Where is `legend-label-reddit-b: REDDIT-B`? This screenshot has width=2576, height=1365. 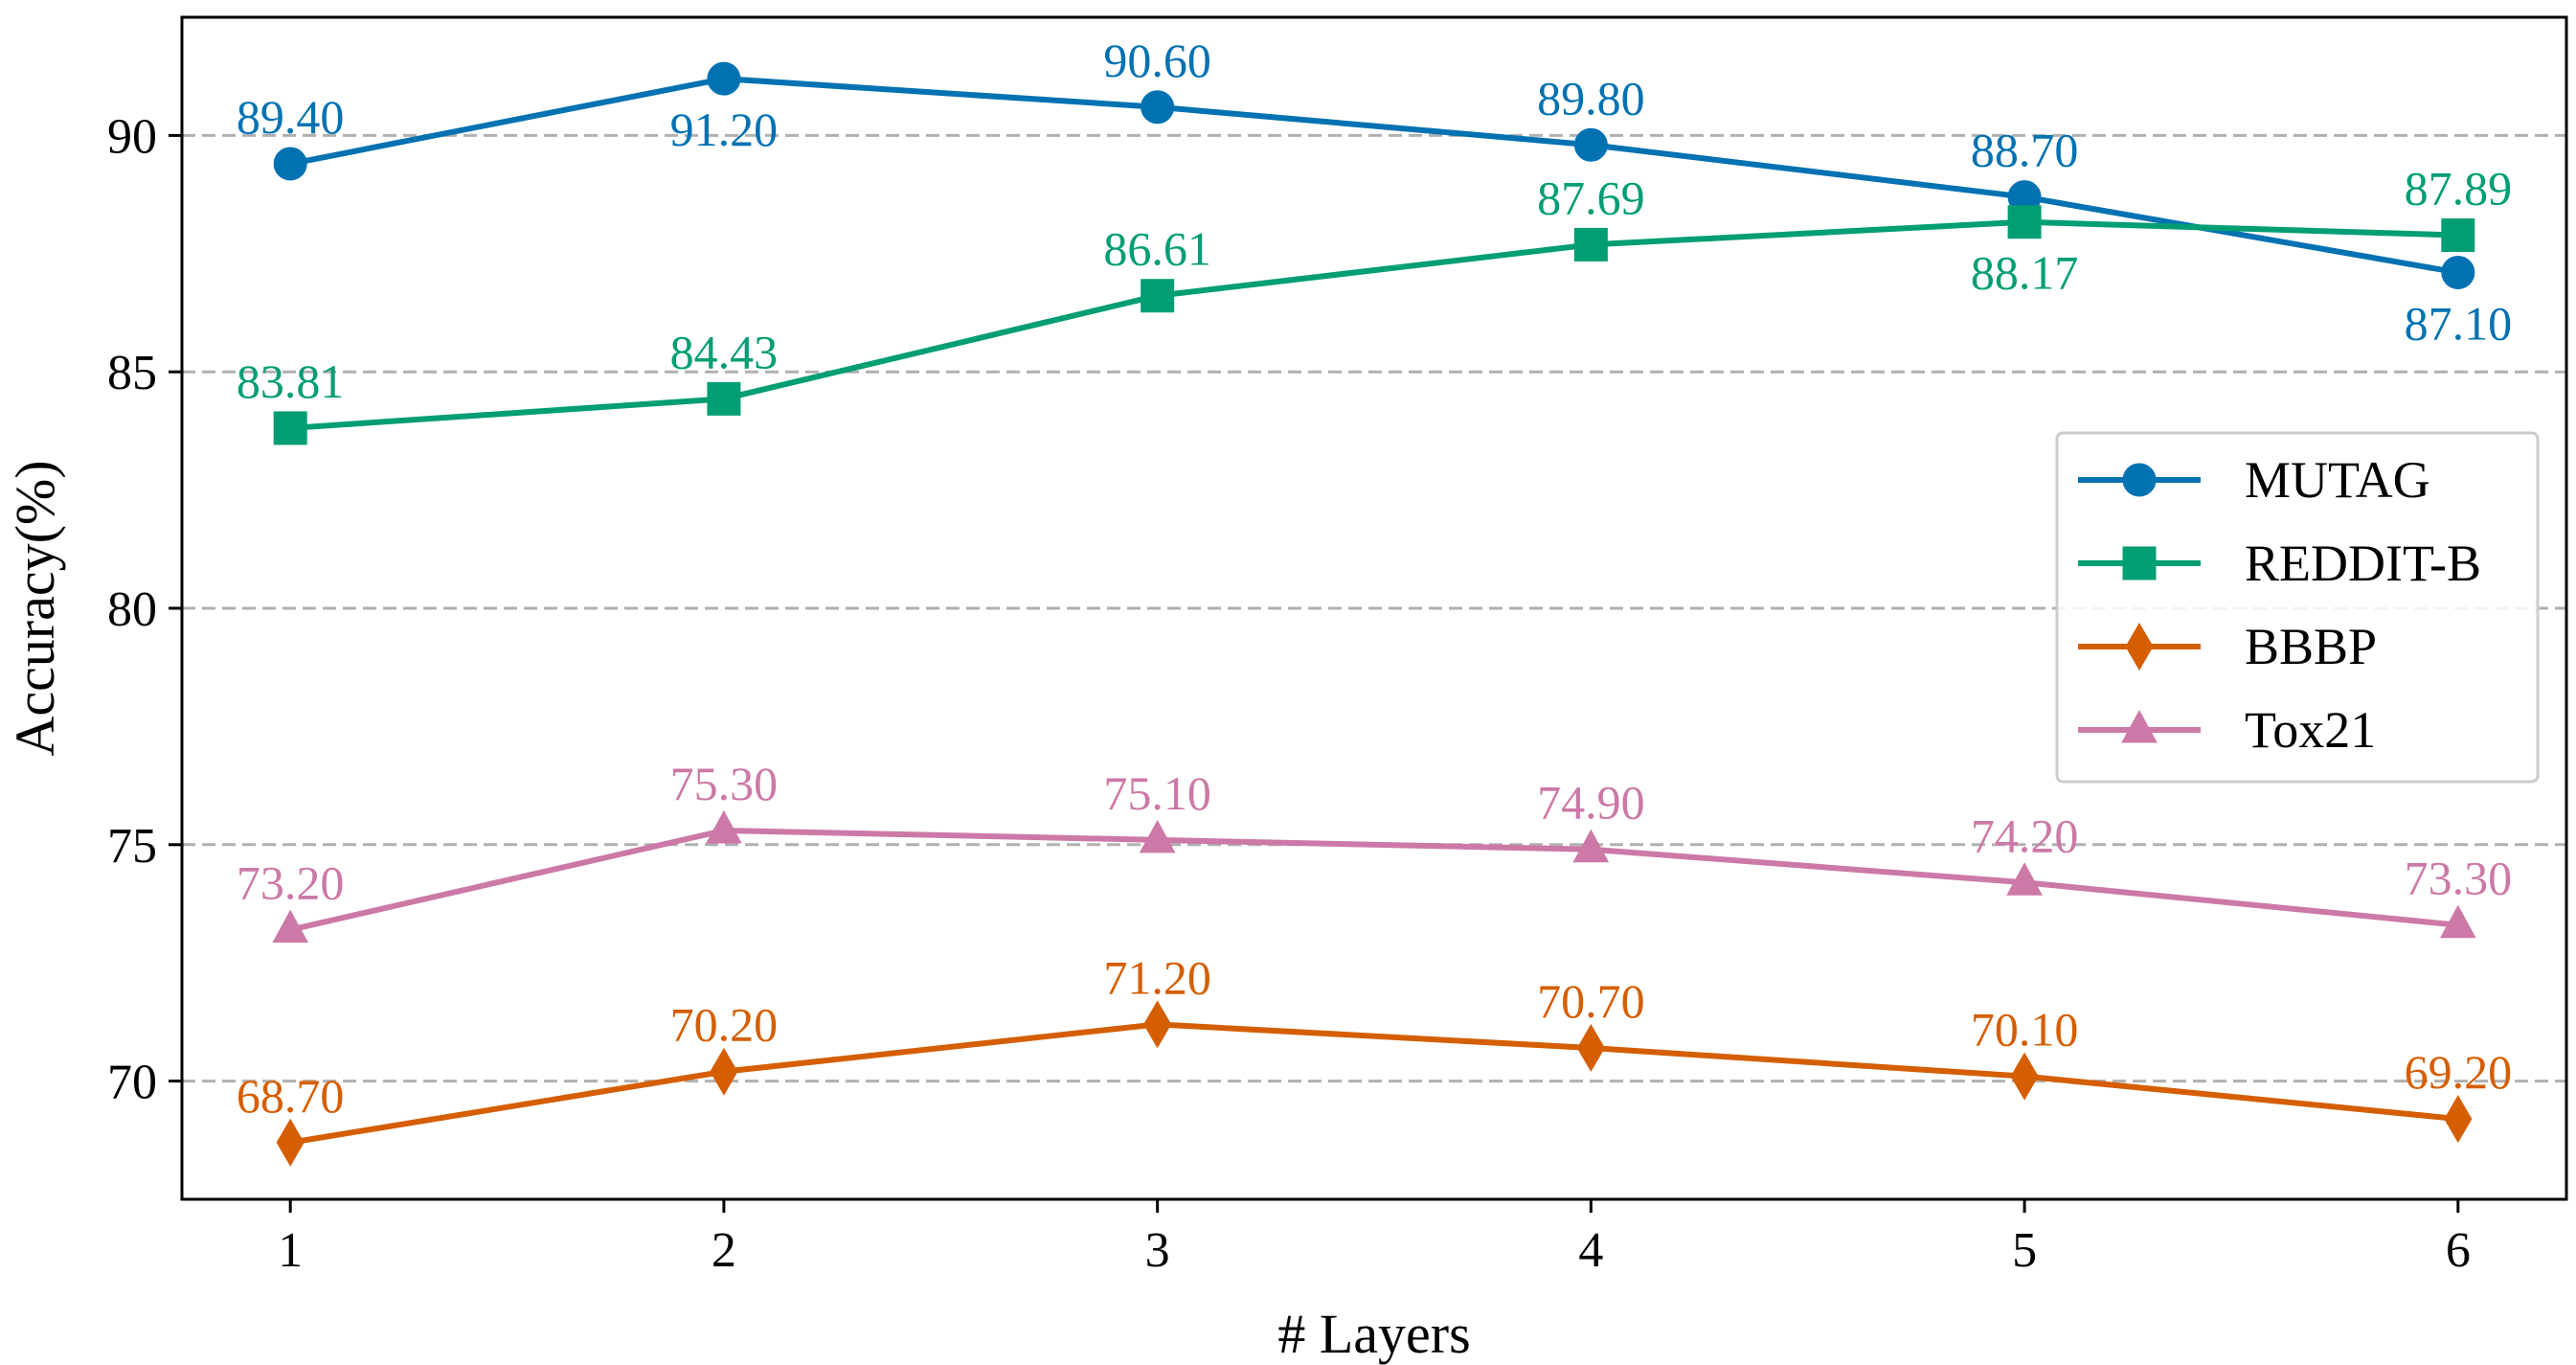 legend-label-reddit-b: REDDIT-B is located at coordinates (2363, 563).